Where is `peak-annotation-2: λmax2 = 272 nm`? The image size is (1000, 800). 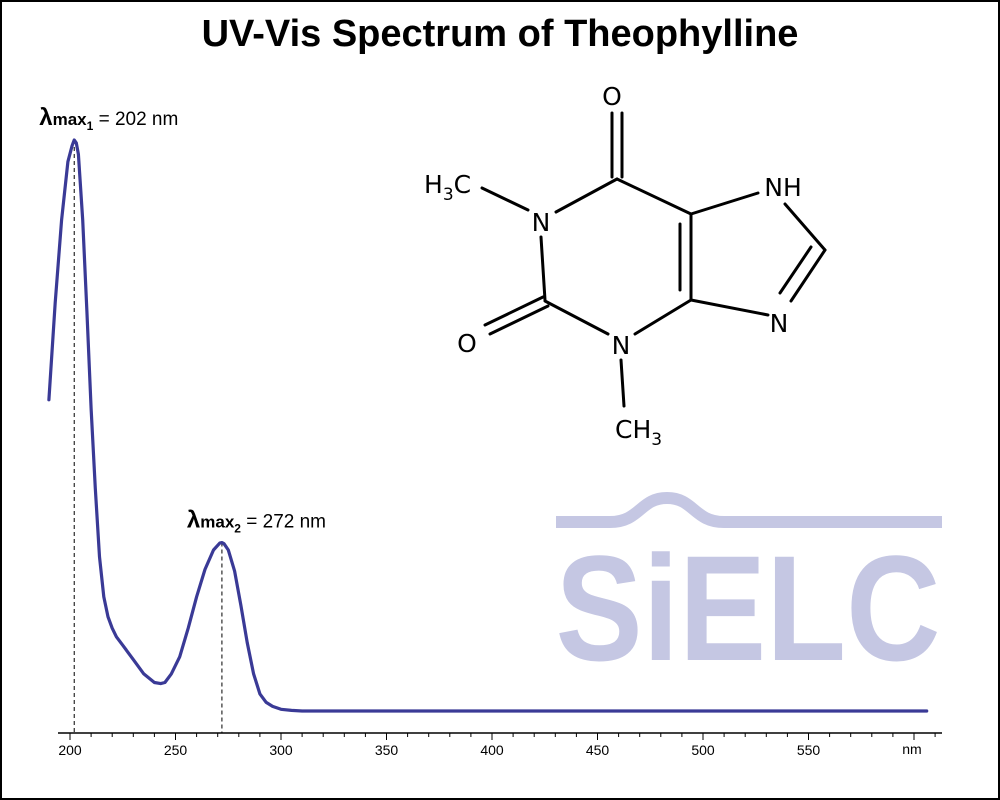
peak-annotation-2: λmax2 = 272 nm is located at coordinates (256, 521).